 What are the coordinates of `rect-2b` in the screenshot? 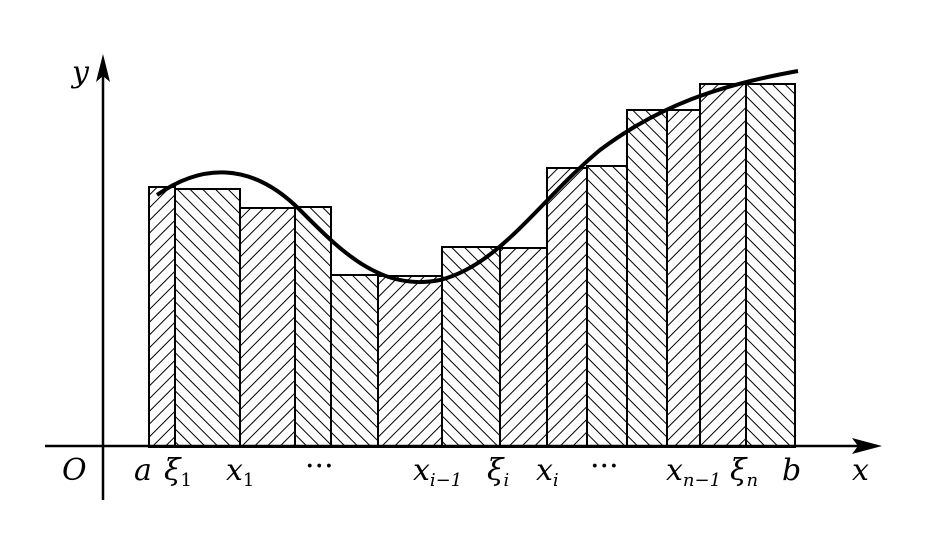 It's located at (313, 327).